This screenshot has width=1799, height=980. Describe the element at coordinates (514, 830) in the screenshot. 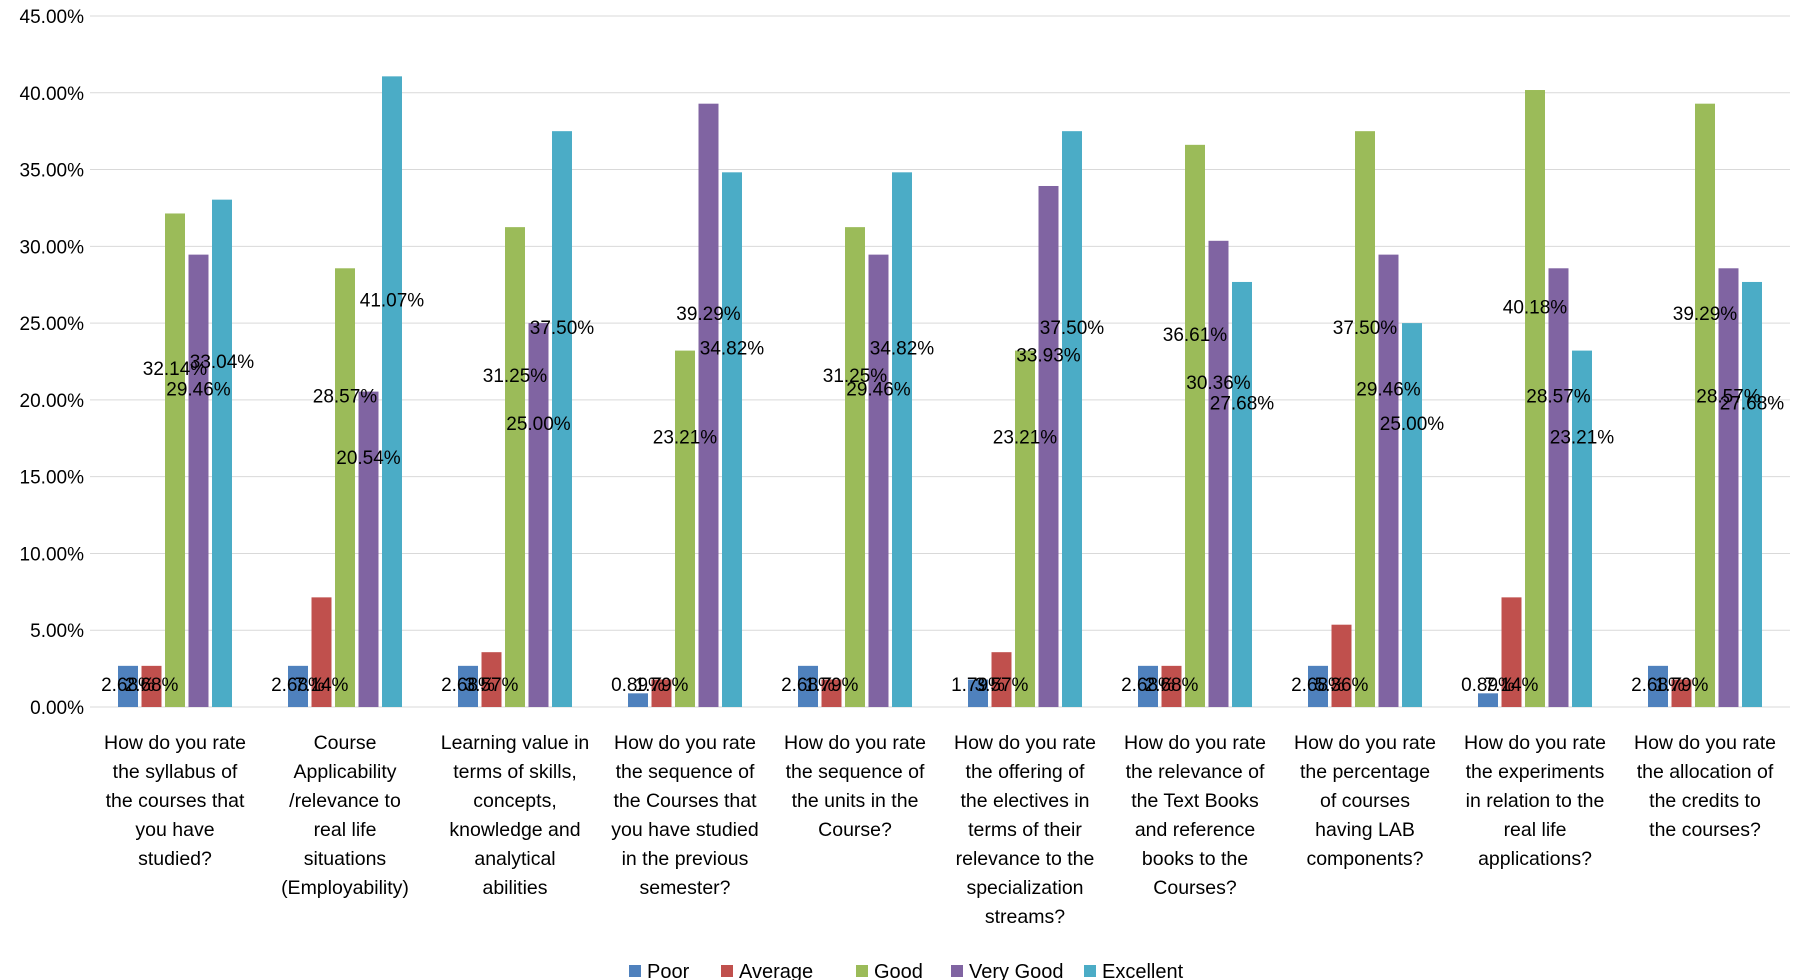

I see `category-label-line: knowledge and` at that location.